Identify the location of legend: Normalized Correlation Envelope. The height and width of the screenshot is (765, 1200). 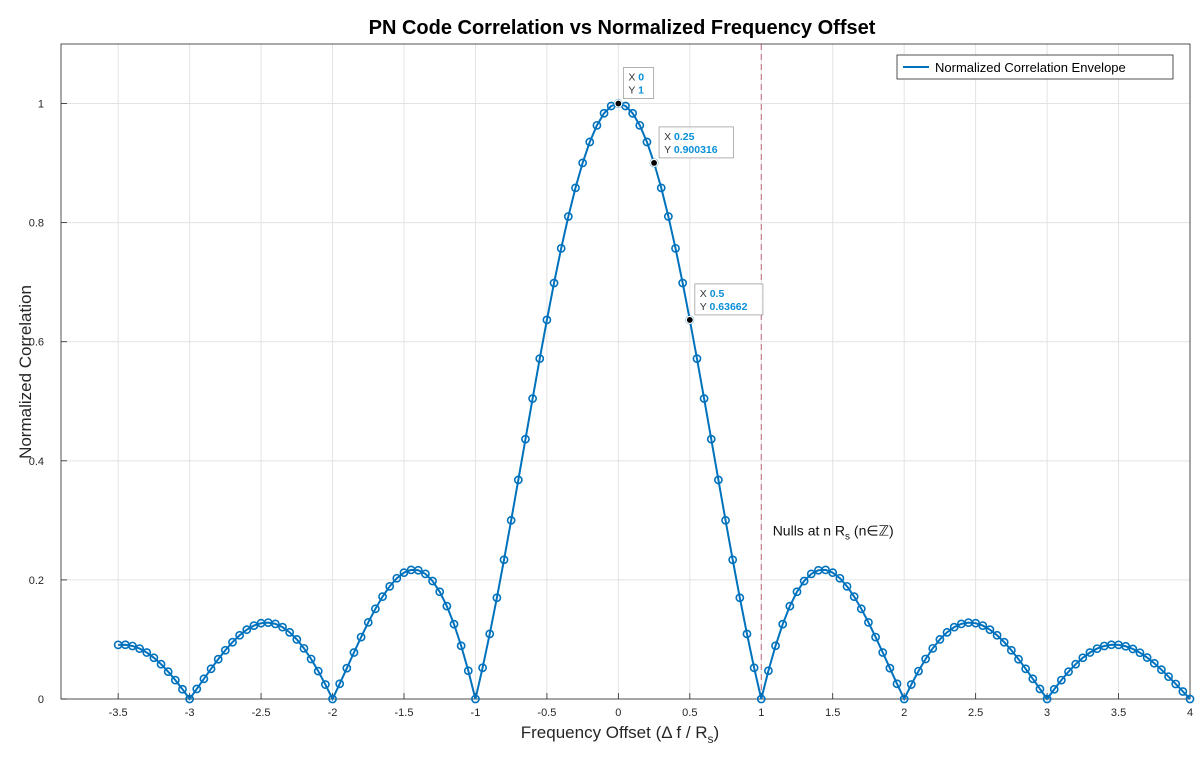
(1035, 67).